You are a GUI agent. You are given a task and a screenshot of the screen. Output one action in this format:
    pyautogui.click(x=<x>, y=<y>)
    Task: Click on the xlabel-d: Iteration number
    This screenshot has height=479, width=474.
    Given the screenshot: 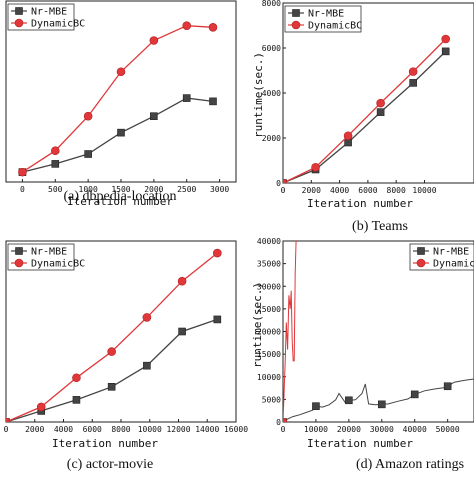 What is the action you would take?
    pyautogui.click(x=360, y=443)
    